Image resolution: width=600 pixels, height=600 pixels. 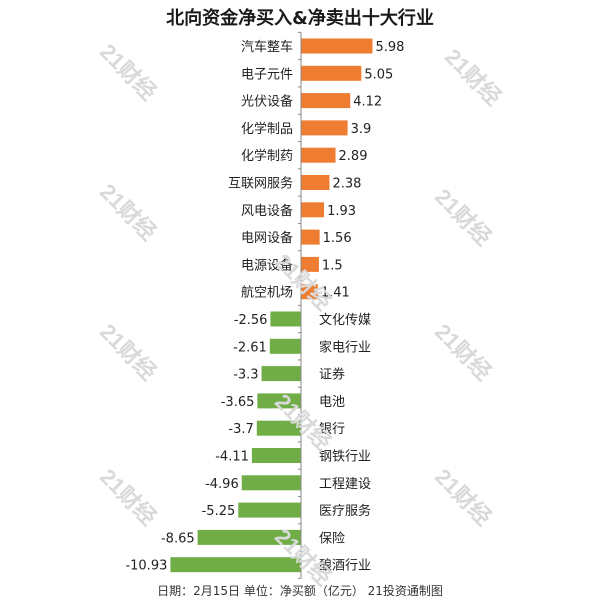 What do you see at coordinates (332, 538) in the screenshot?
I see `category-label: 保险` at bounding box center [332, 538].